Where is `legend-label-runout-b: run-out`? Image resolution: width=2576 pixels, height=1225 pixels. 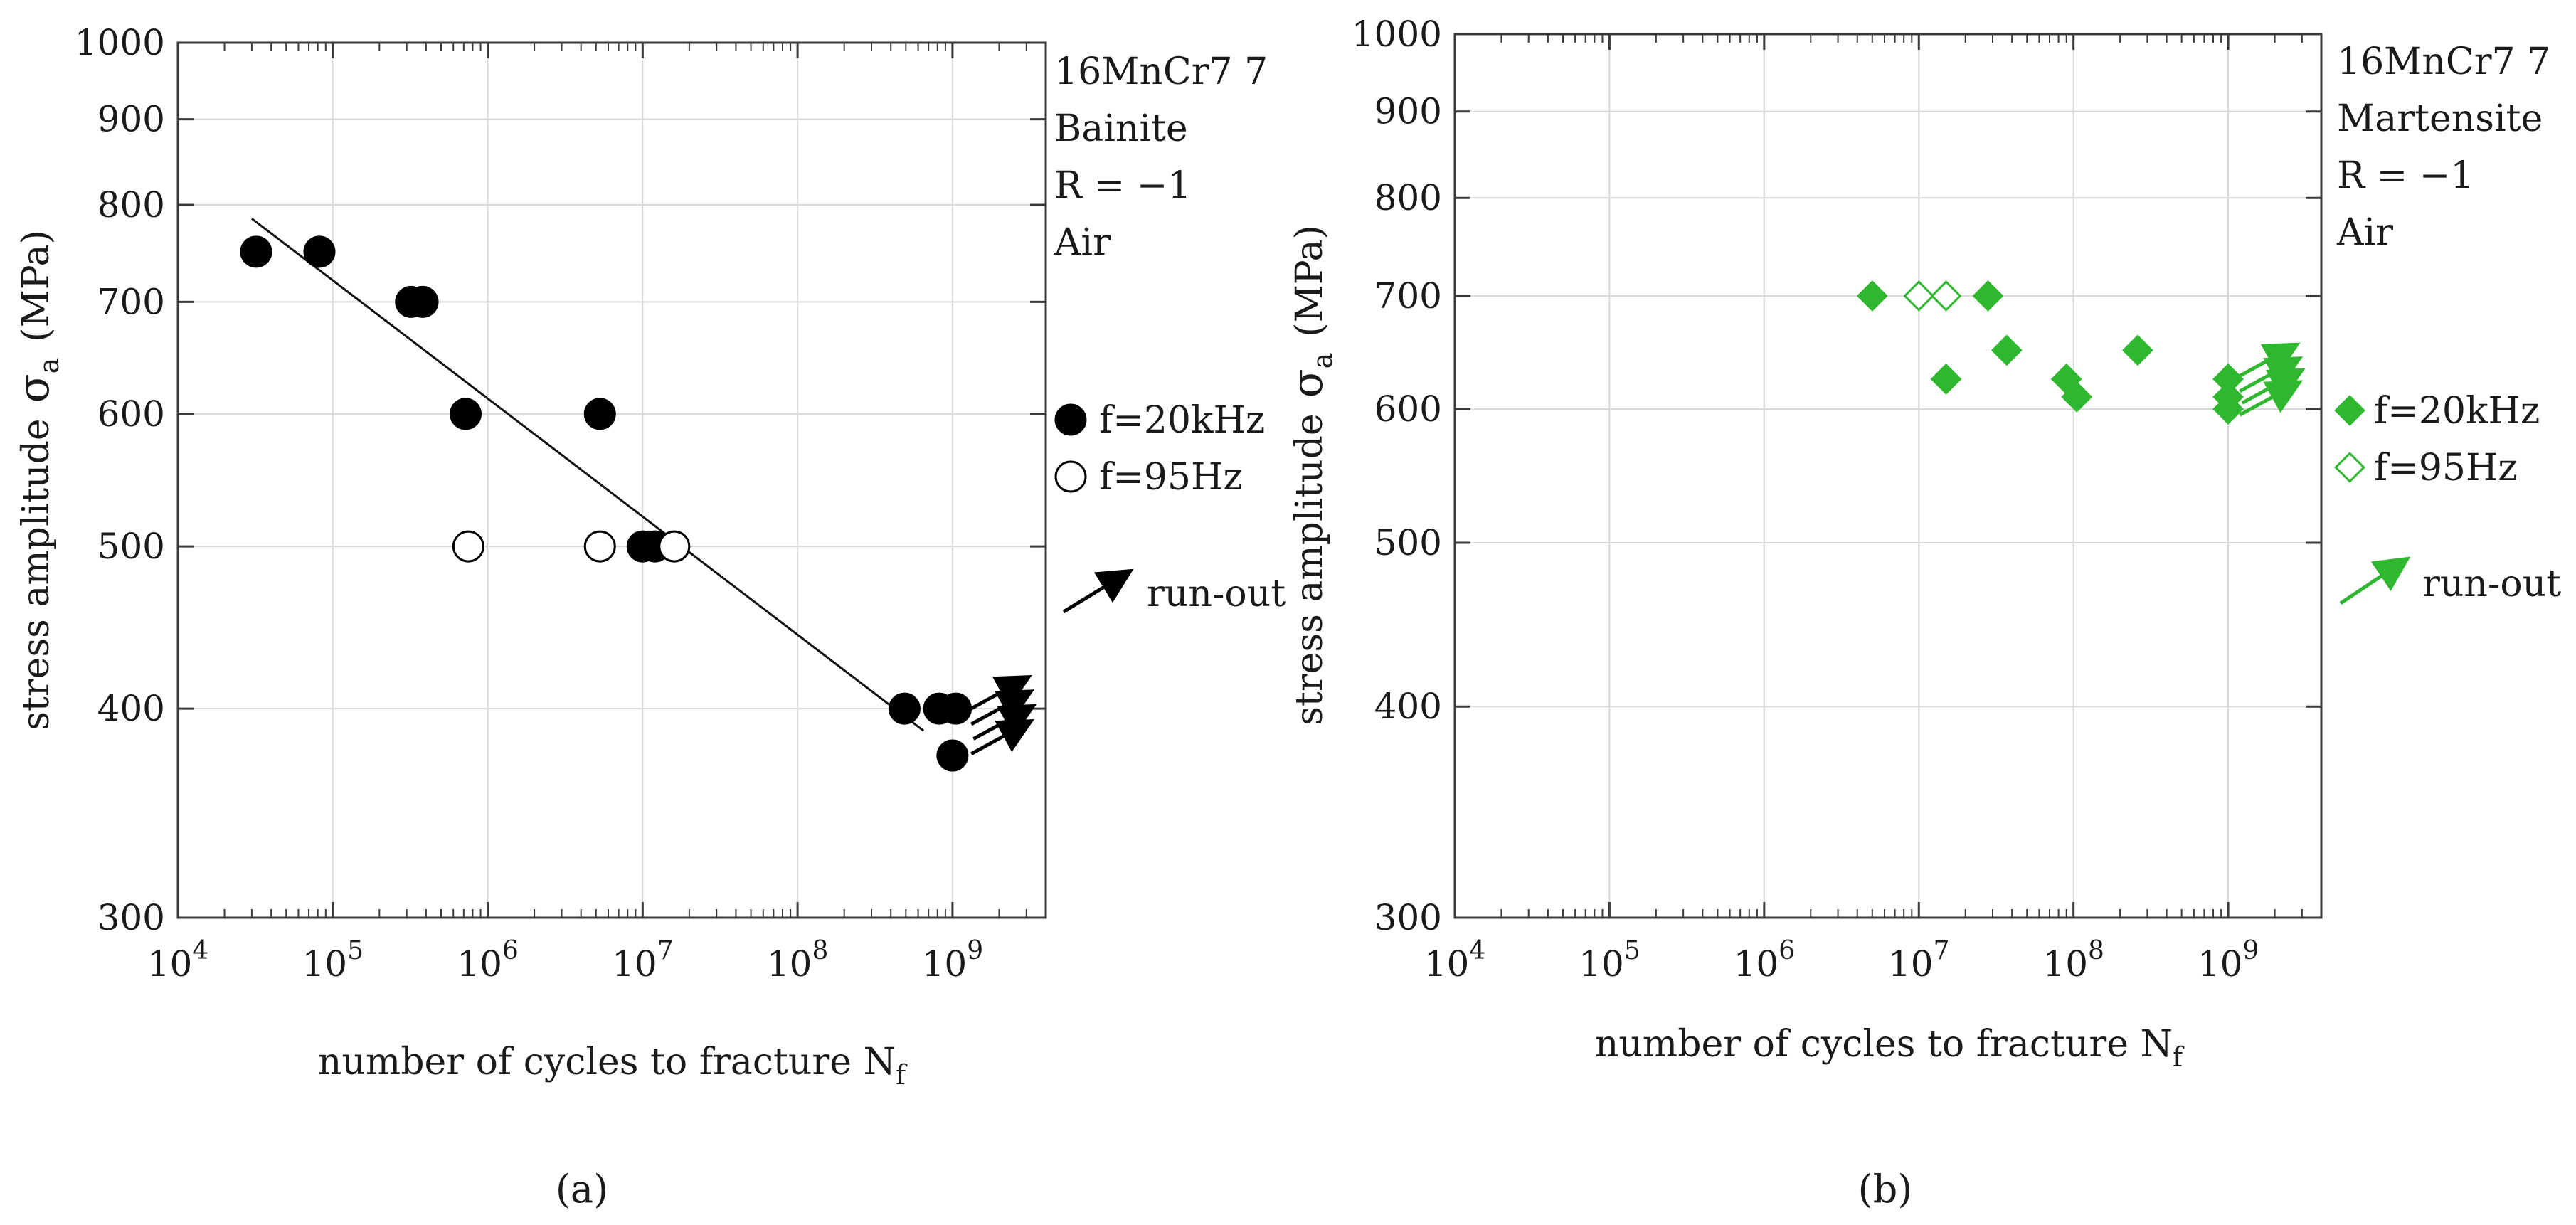
legend-label-runout-b: run-out is located at coordinates (2491, 584).